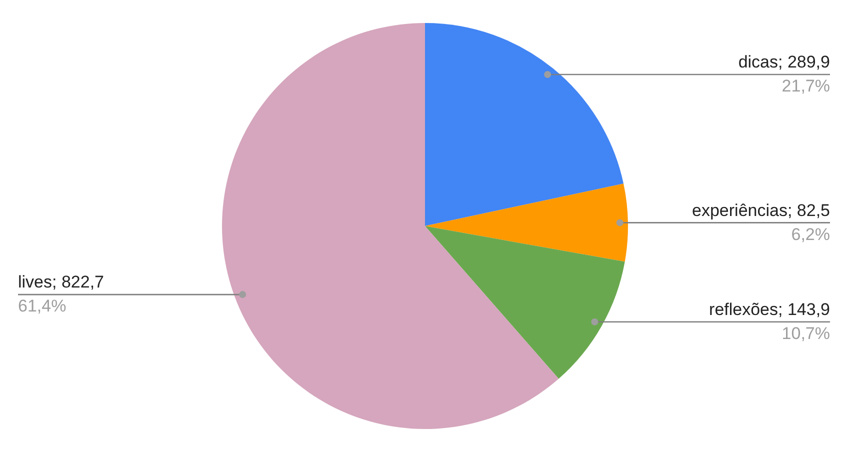 The image size is (850, 450). I want to click on text: 6,2%, so click(810, 234).